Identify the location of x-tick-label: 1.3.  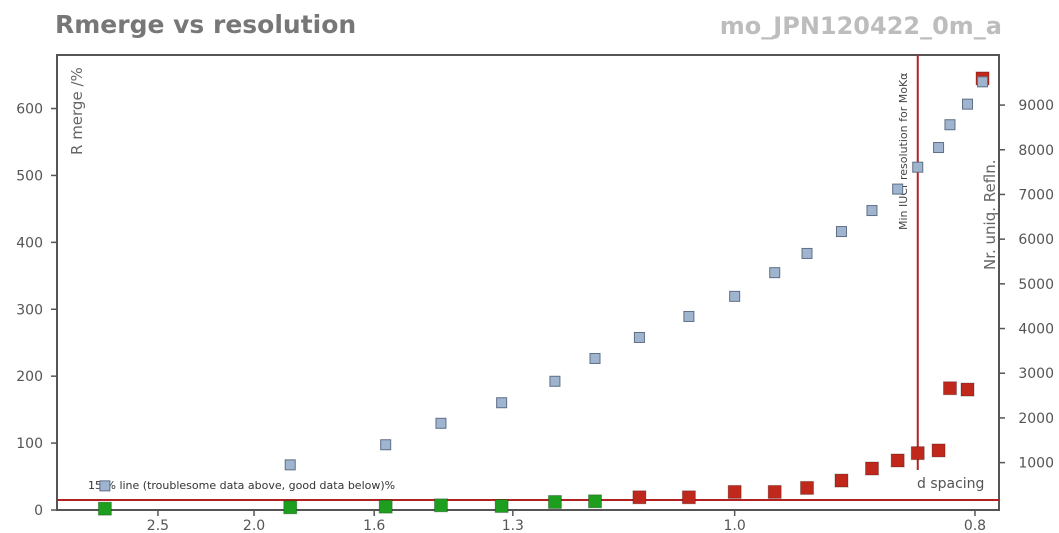
(513, 525).